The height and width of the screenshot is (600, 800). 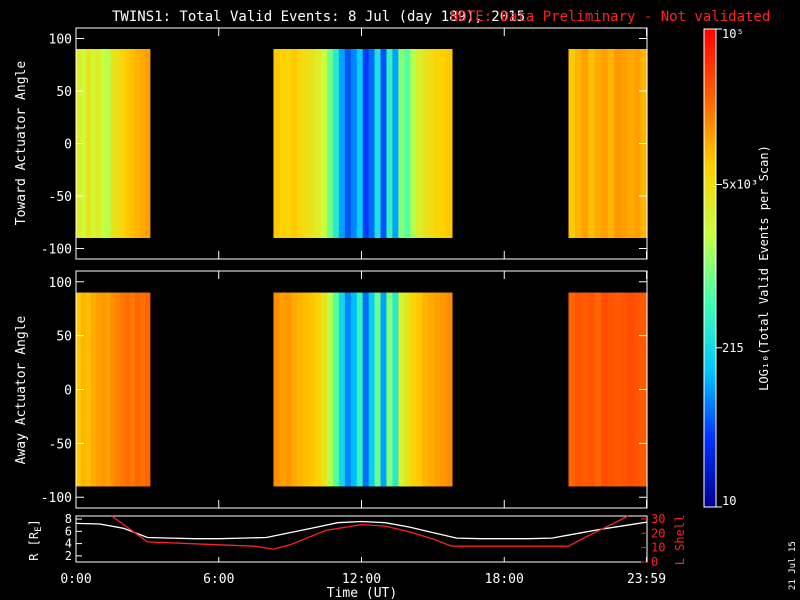 I want to click on colorbar-gradient, so click(x=710, y=268).